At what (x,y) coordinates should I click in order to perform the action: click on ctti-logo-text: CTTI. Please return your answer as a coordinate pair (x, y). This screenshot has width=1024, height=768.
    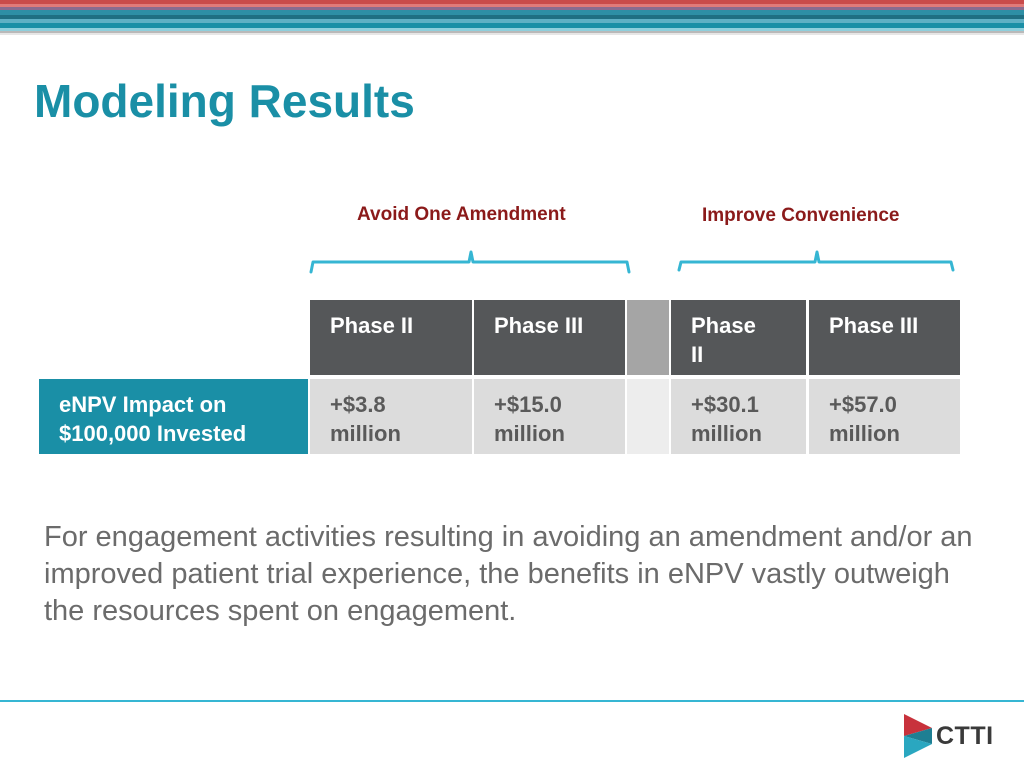
    Looking at the image, I should click on (965, 736).